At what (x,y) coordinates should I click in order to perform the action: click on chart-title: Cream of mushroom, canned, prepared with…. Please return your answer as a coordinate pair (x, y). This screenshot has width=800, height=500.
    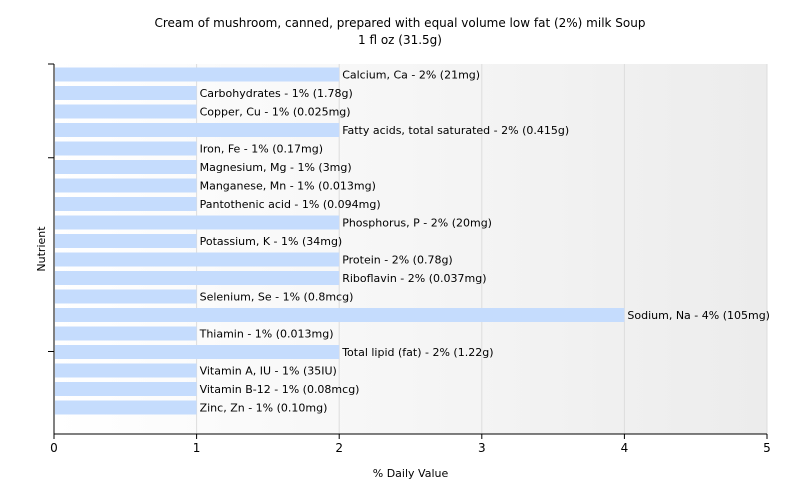
    Looking at the image, I should click on (400, 23).